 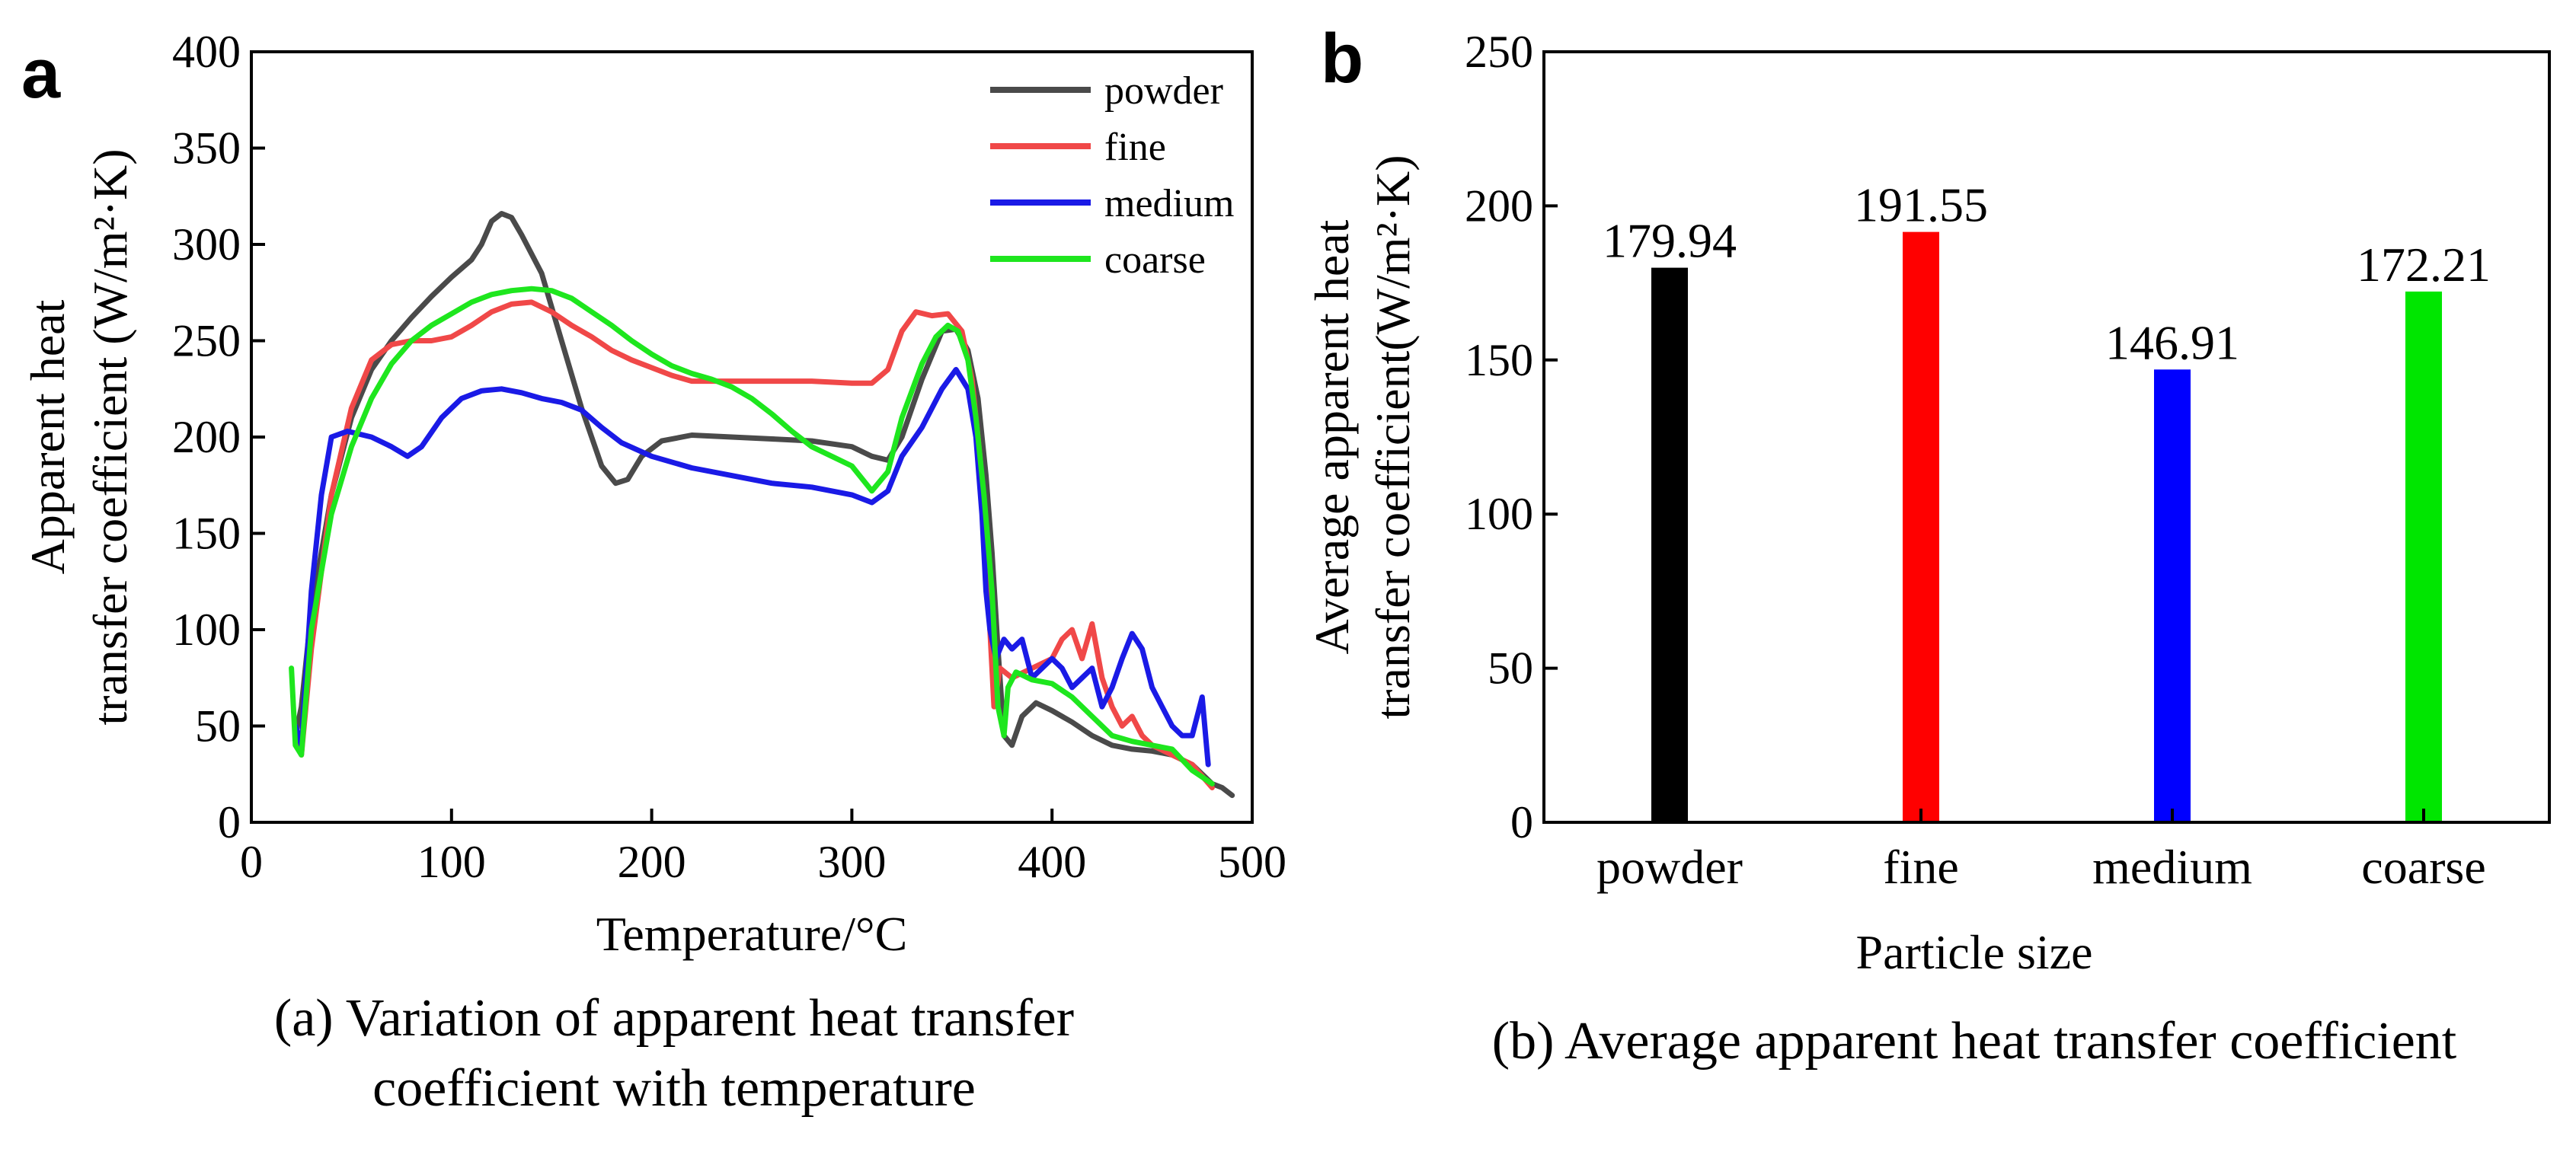 I want to click on x-axis-label-b: Particle size, so click(x=1975, y=952).